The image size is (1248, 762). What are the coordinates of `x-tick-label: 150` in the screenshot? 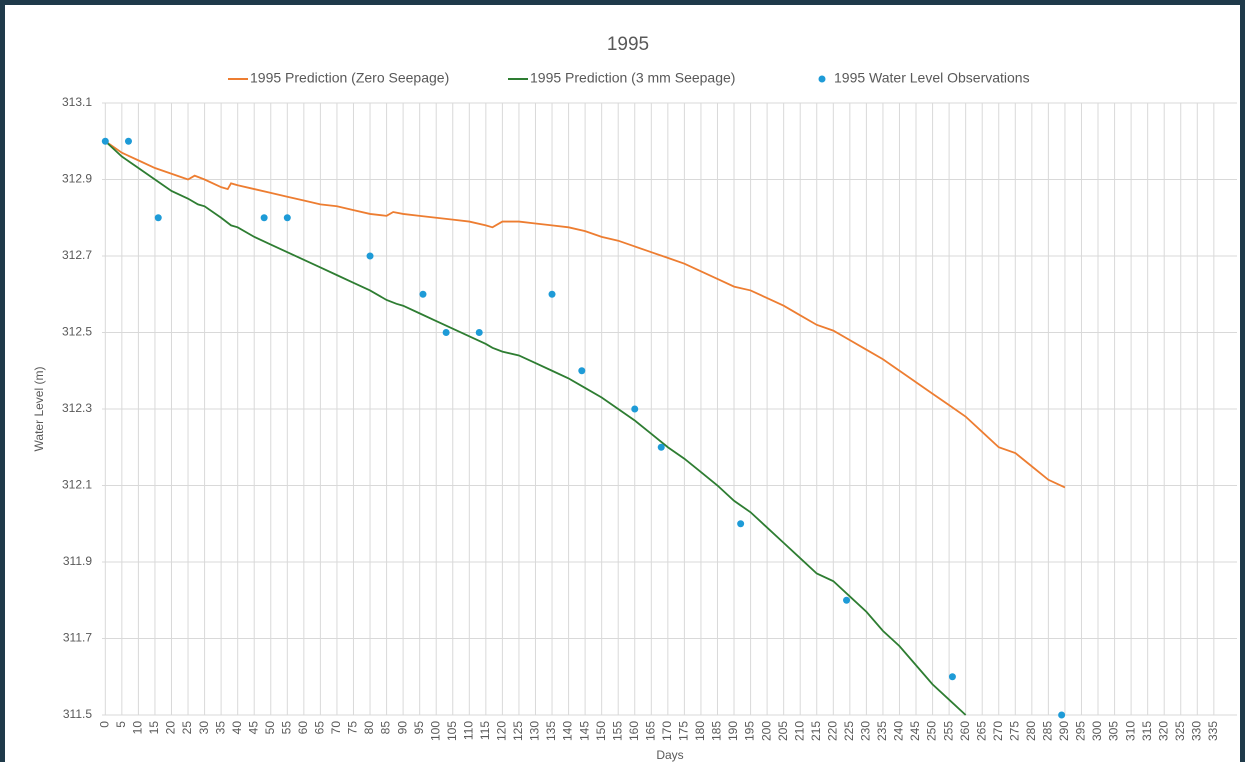 It's located at (601, 731).